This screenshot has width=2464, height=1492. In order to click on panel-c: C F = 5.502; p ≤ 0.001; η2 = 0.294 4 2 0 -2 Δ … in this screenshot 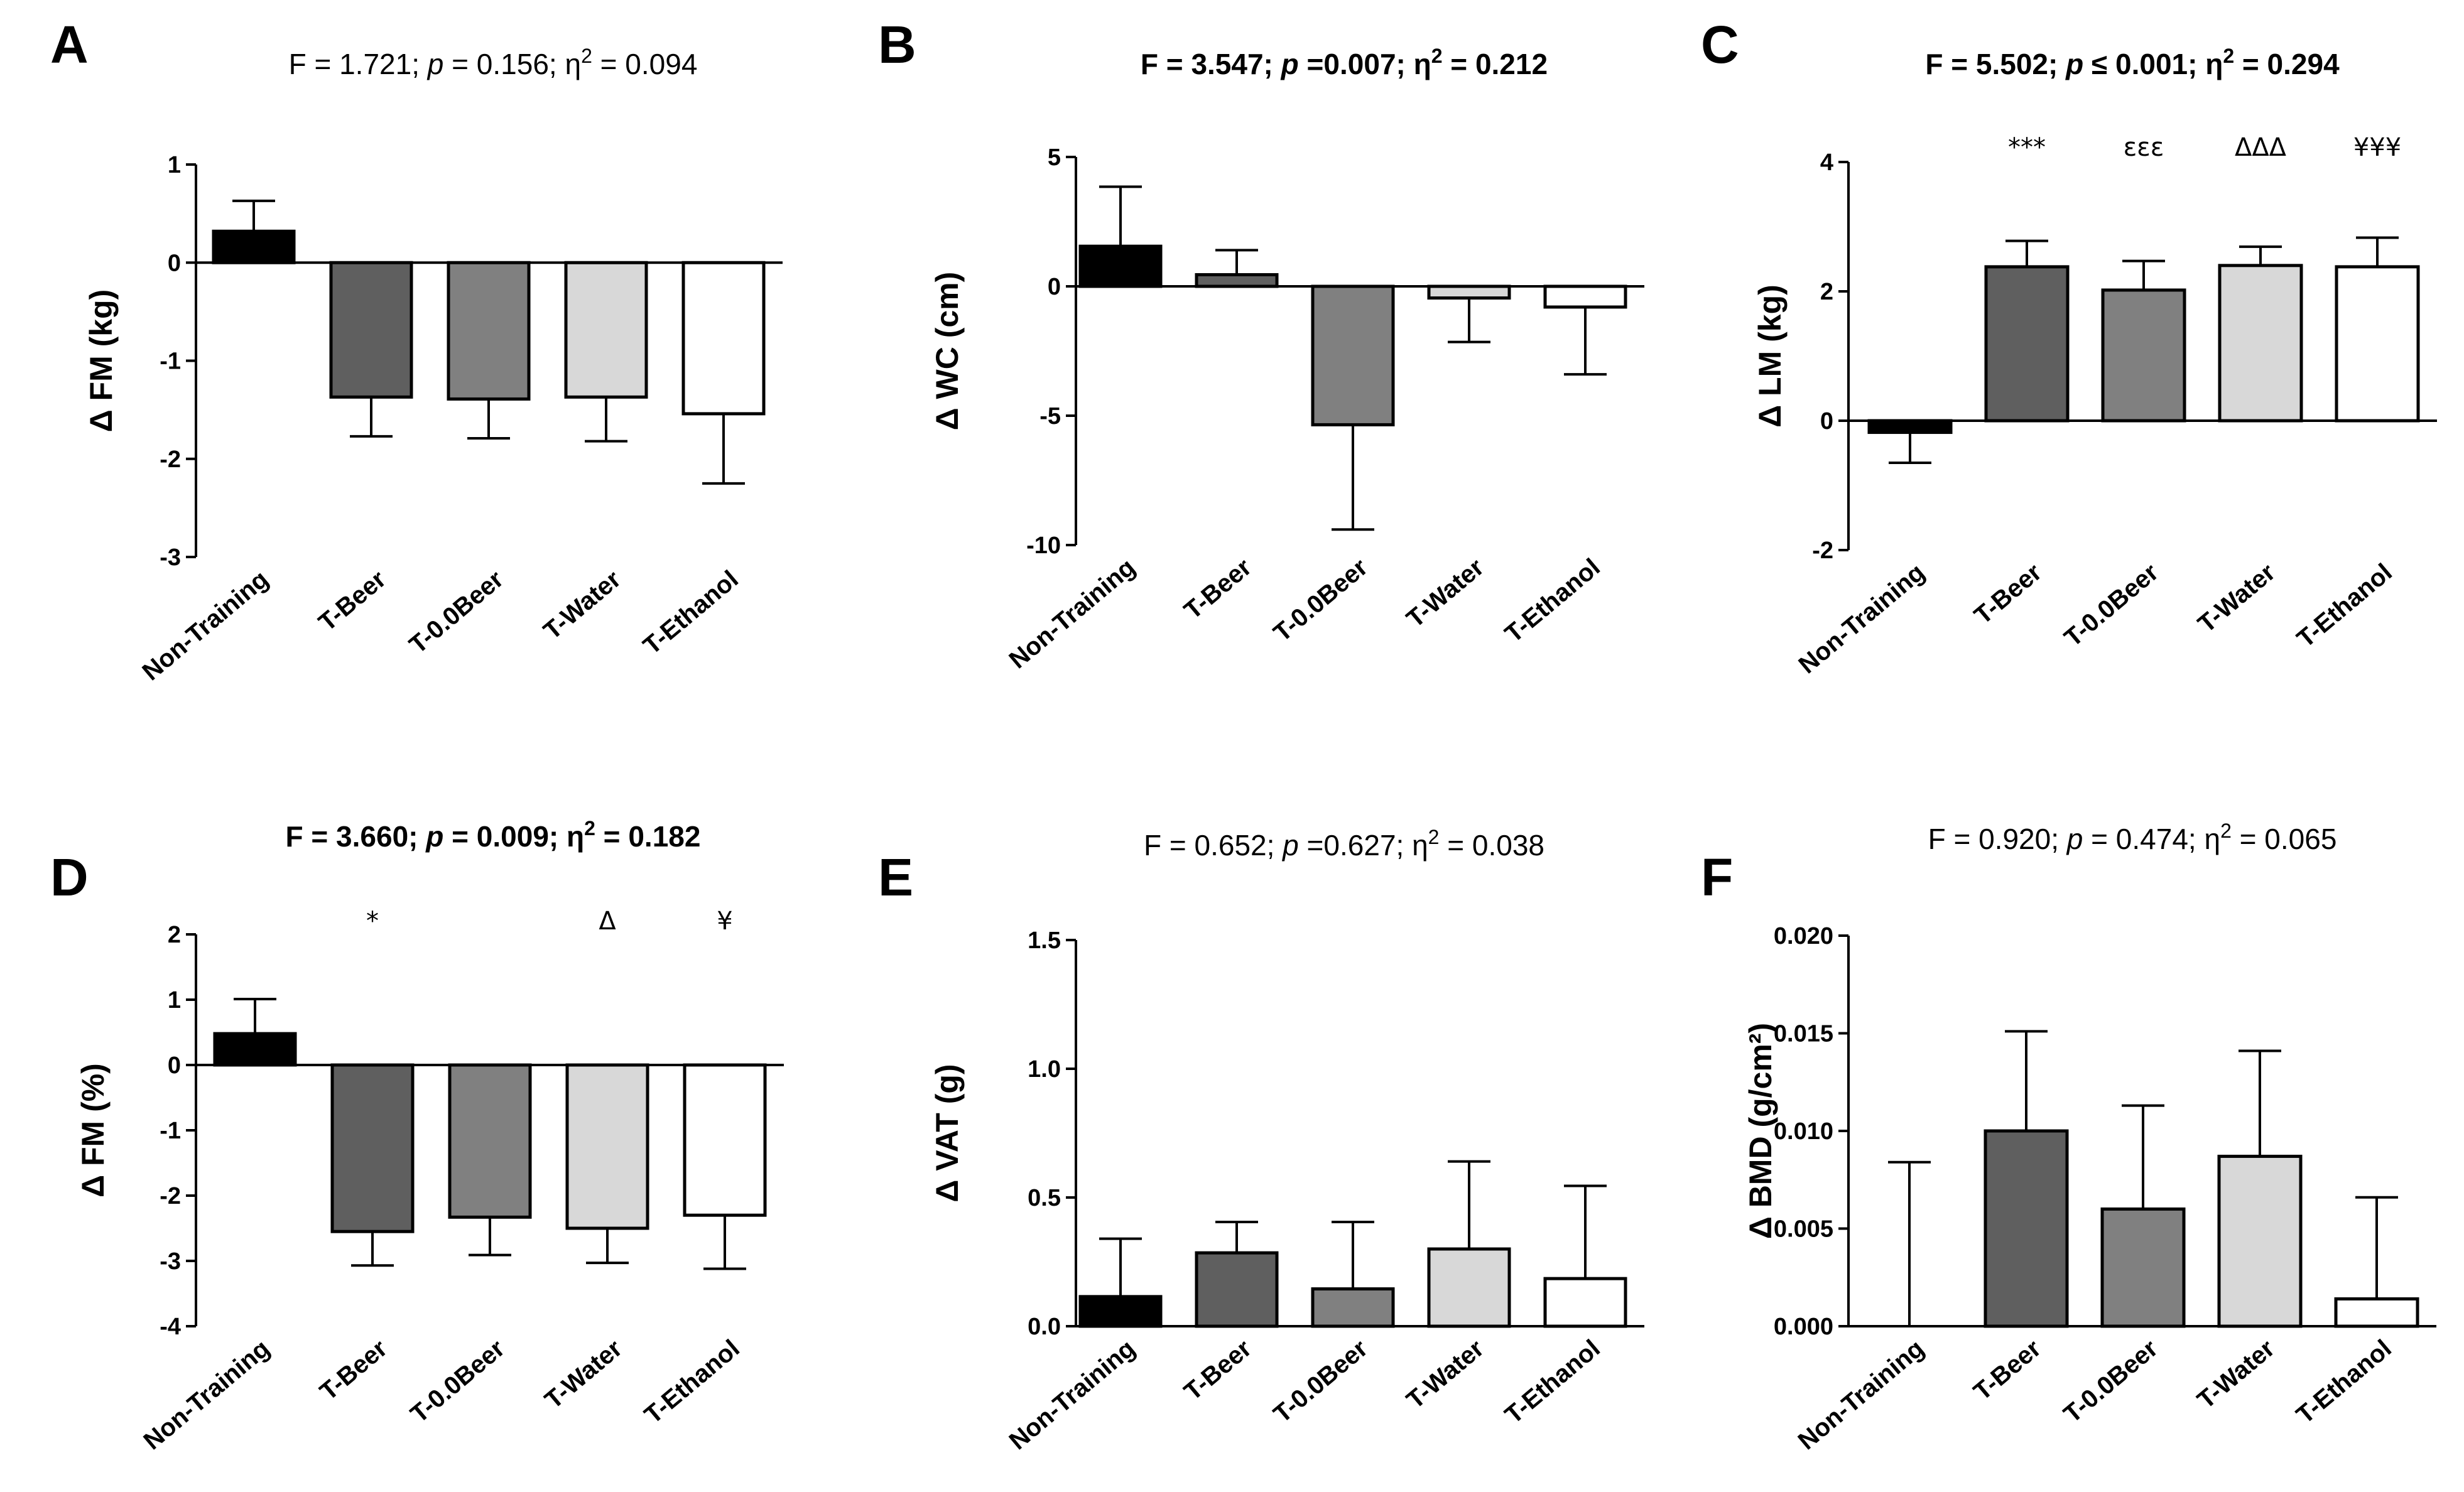, I will do `click(2069, 347)`.